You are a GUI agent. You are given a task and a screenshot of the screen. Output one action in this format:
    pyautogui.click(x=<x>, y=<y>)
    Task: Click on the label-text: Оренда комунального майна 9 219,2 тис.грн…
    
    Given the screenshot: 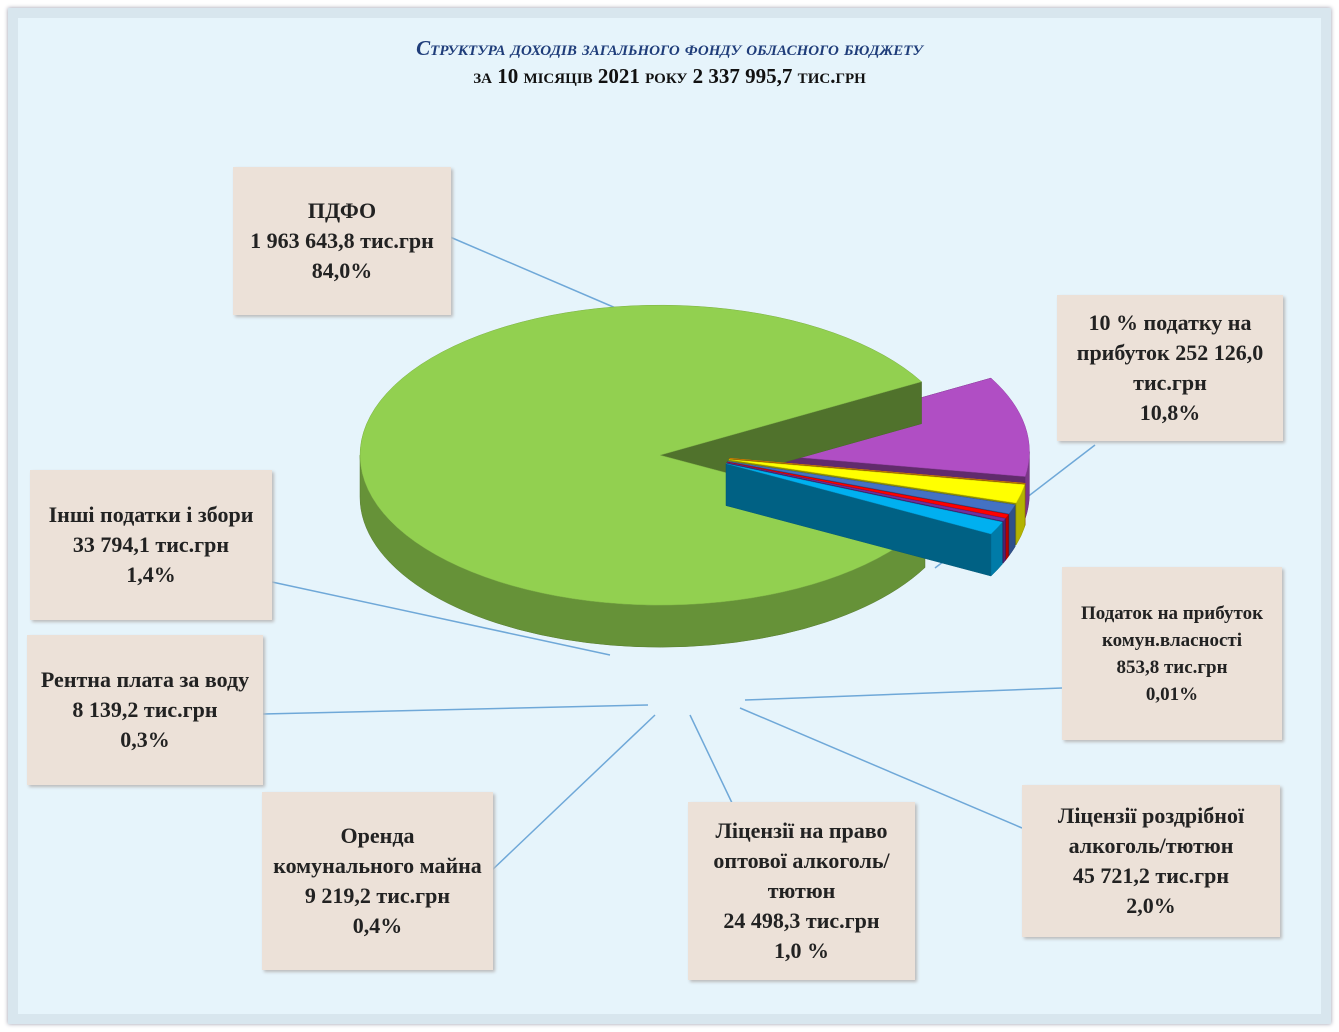 What is the action you would take?
    pyautogui.click(x=377, y=881)
    